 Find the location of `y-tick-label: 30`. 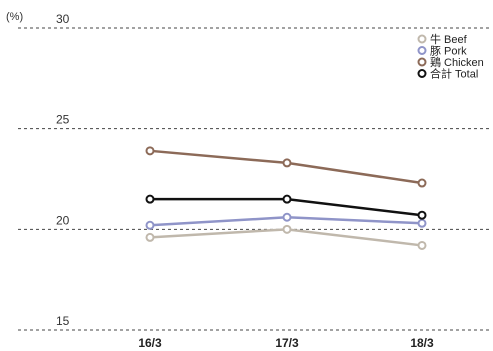

y-tick-label: 30 is located at coordinates (63, 19).